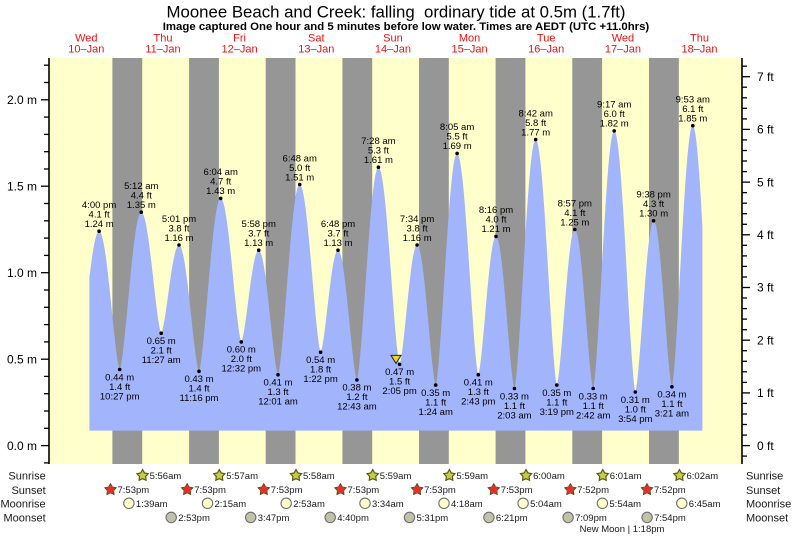  I want to click on svg-text: 0.5 m, so click(22, 359).